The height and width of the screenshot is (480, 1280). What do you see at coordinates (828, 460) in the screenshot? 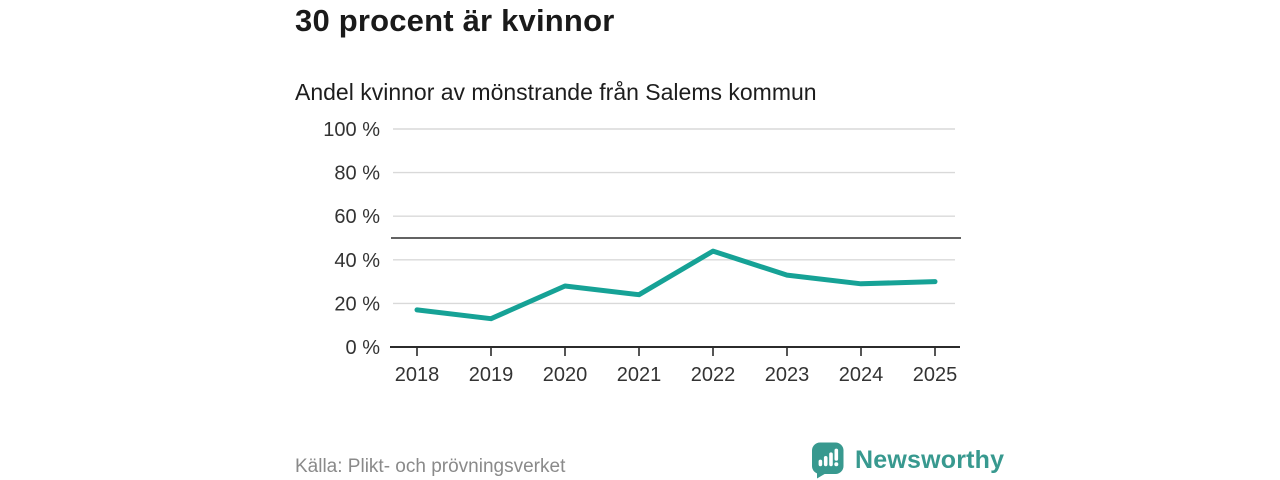
I see `newsworthy-bubble-bar-chart-icon` at bounding box center [828, 460].